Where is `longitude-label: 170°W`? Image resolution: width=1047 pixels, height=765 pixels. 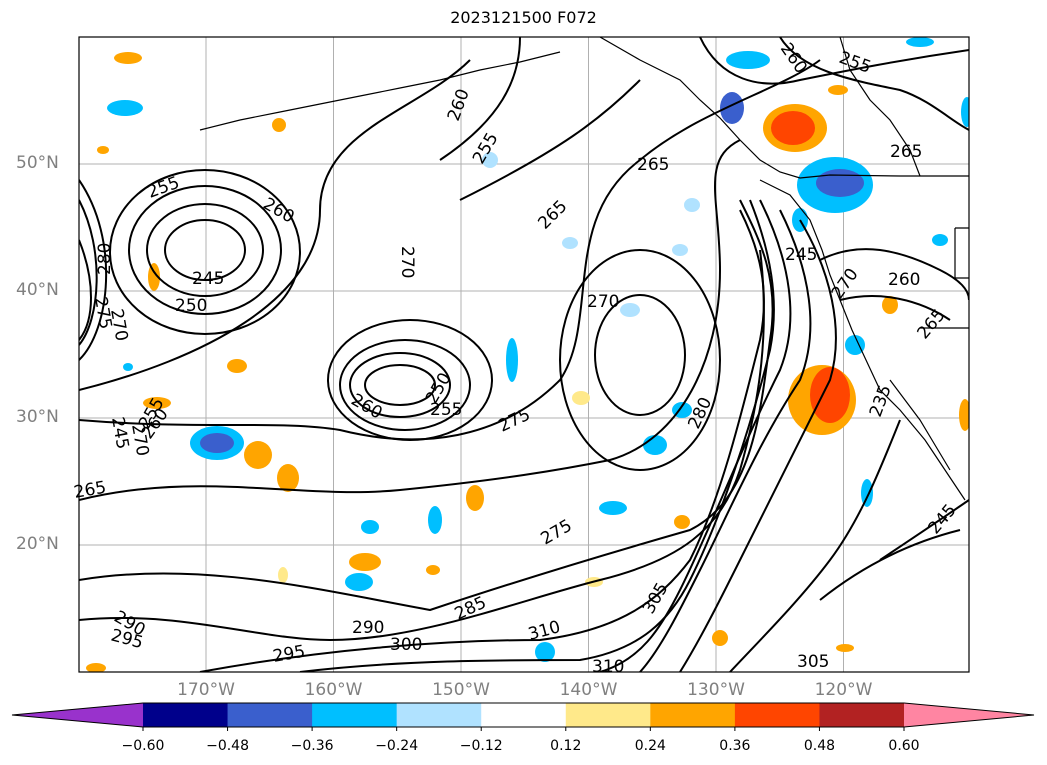 longitude-label: 170°W is located at coordinates (206, 690).